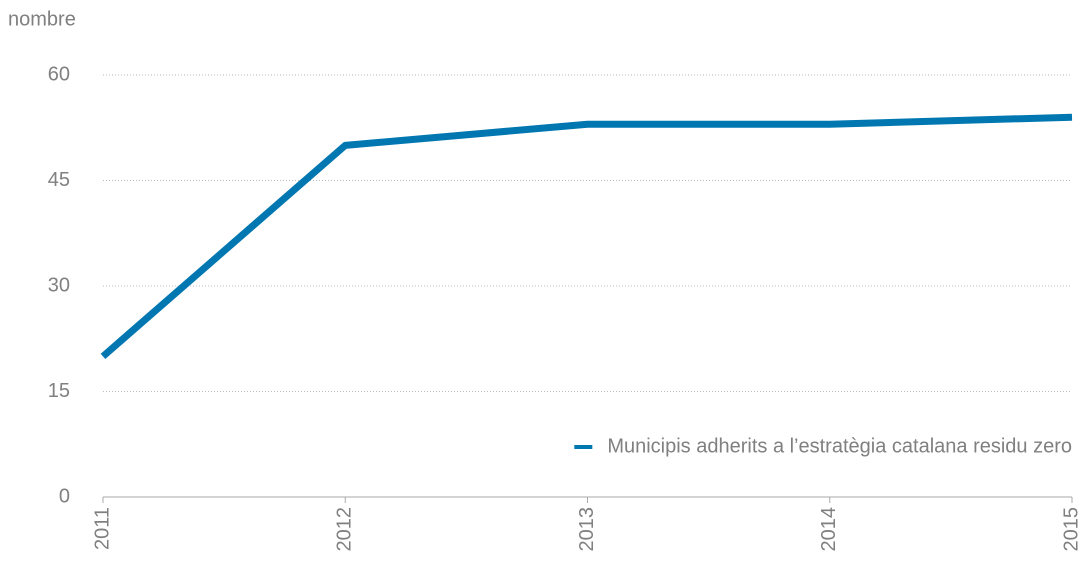  I want to click on x-tick-label: 2014, so click(829, 529).